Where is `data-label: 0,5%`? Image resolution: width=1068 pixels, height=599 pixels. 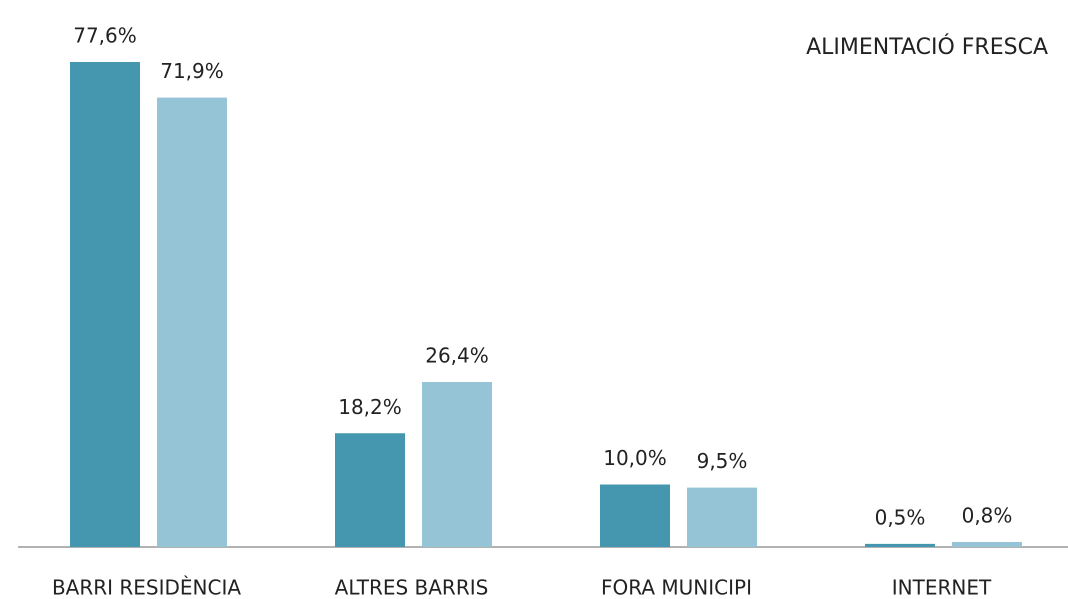
data-label: 0,5% is located at coordinates (900, 517).